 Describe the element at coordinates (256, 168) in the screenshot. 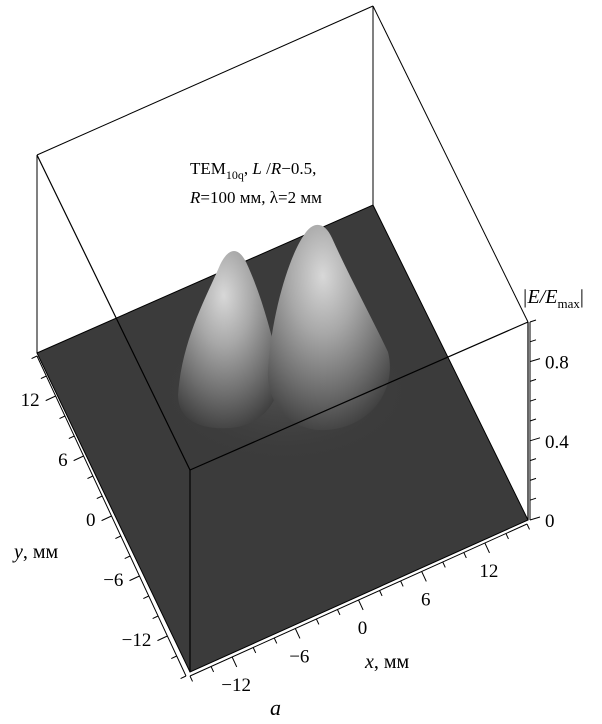

I see `ratio-l: L` at that location.